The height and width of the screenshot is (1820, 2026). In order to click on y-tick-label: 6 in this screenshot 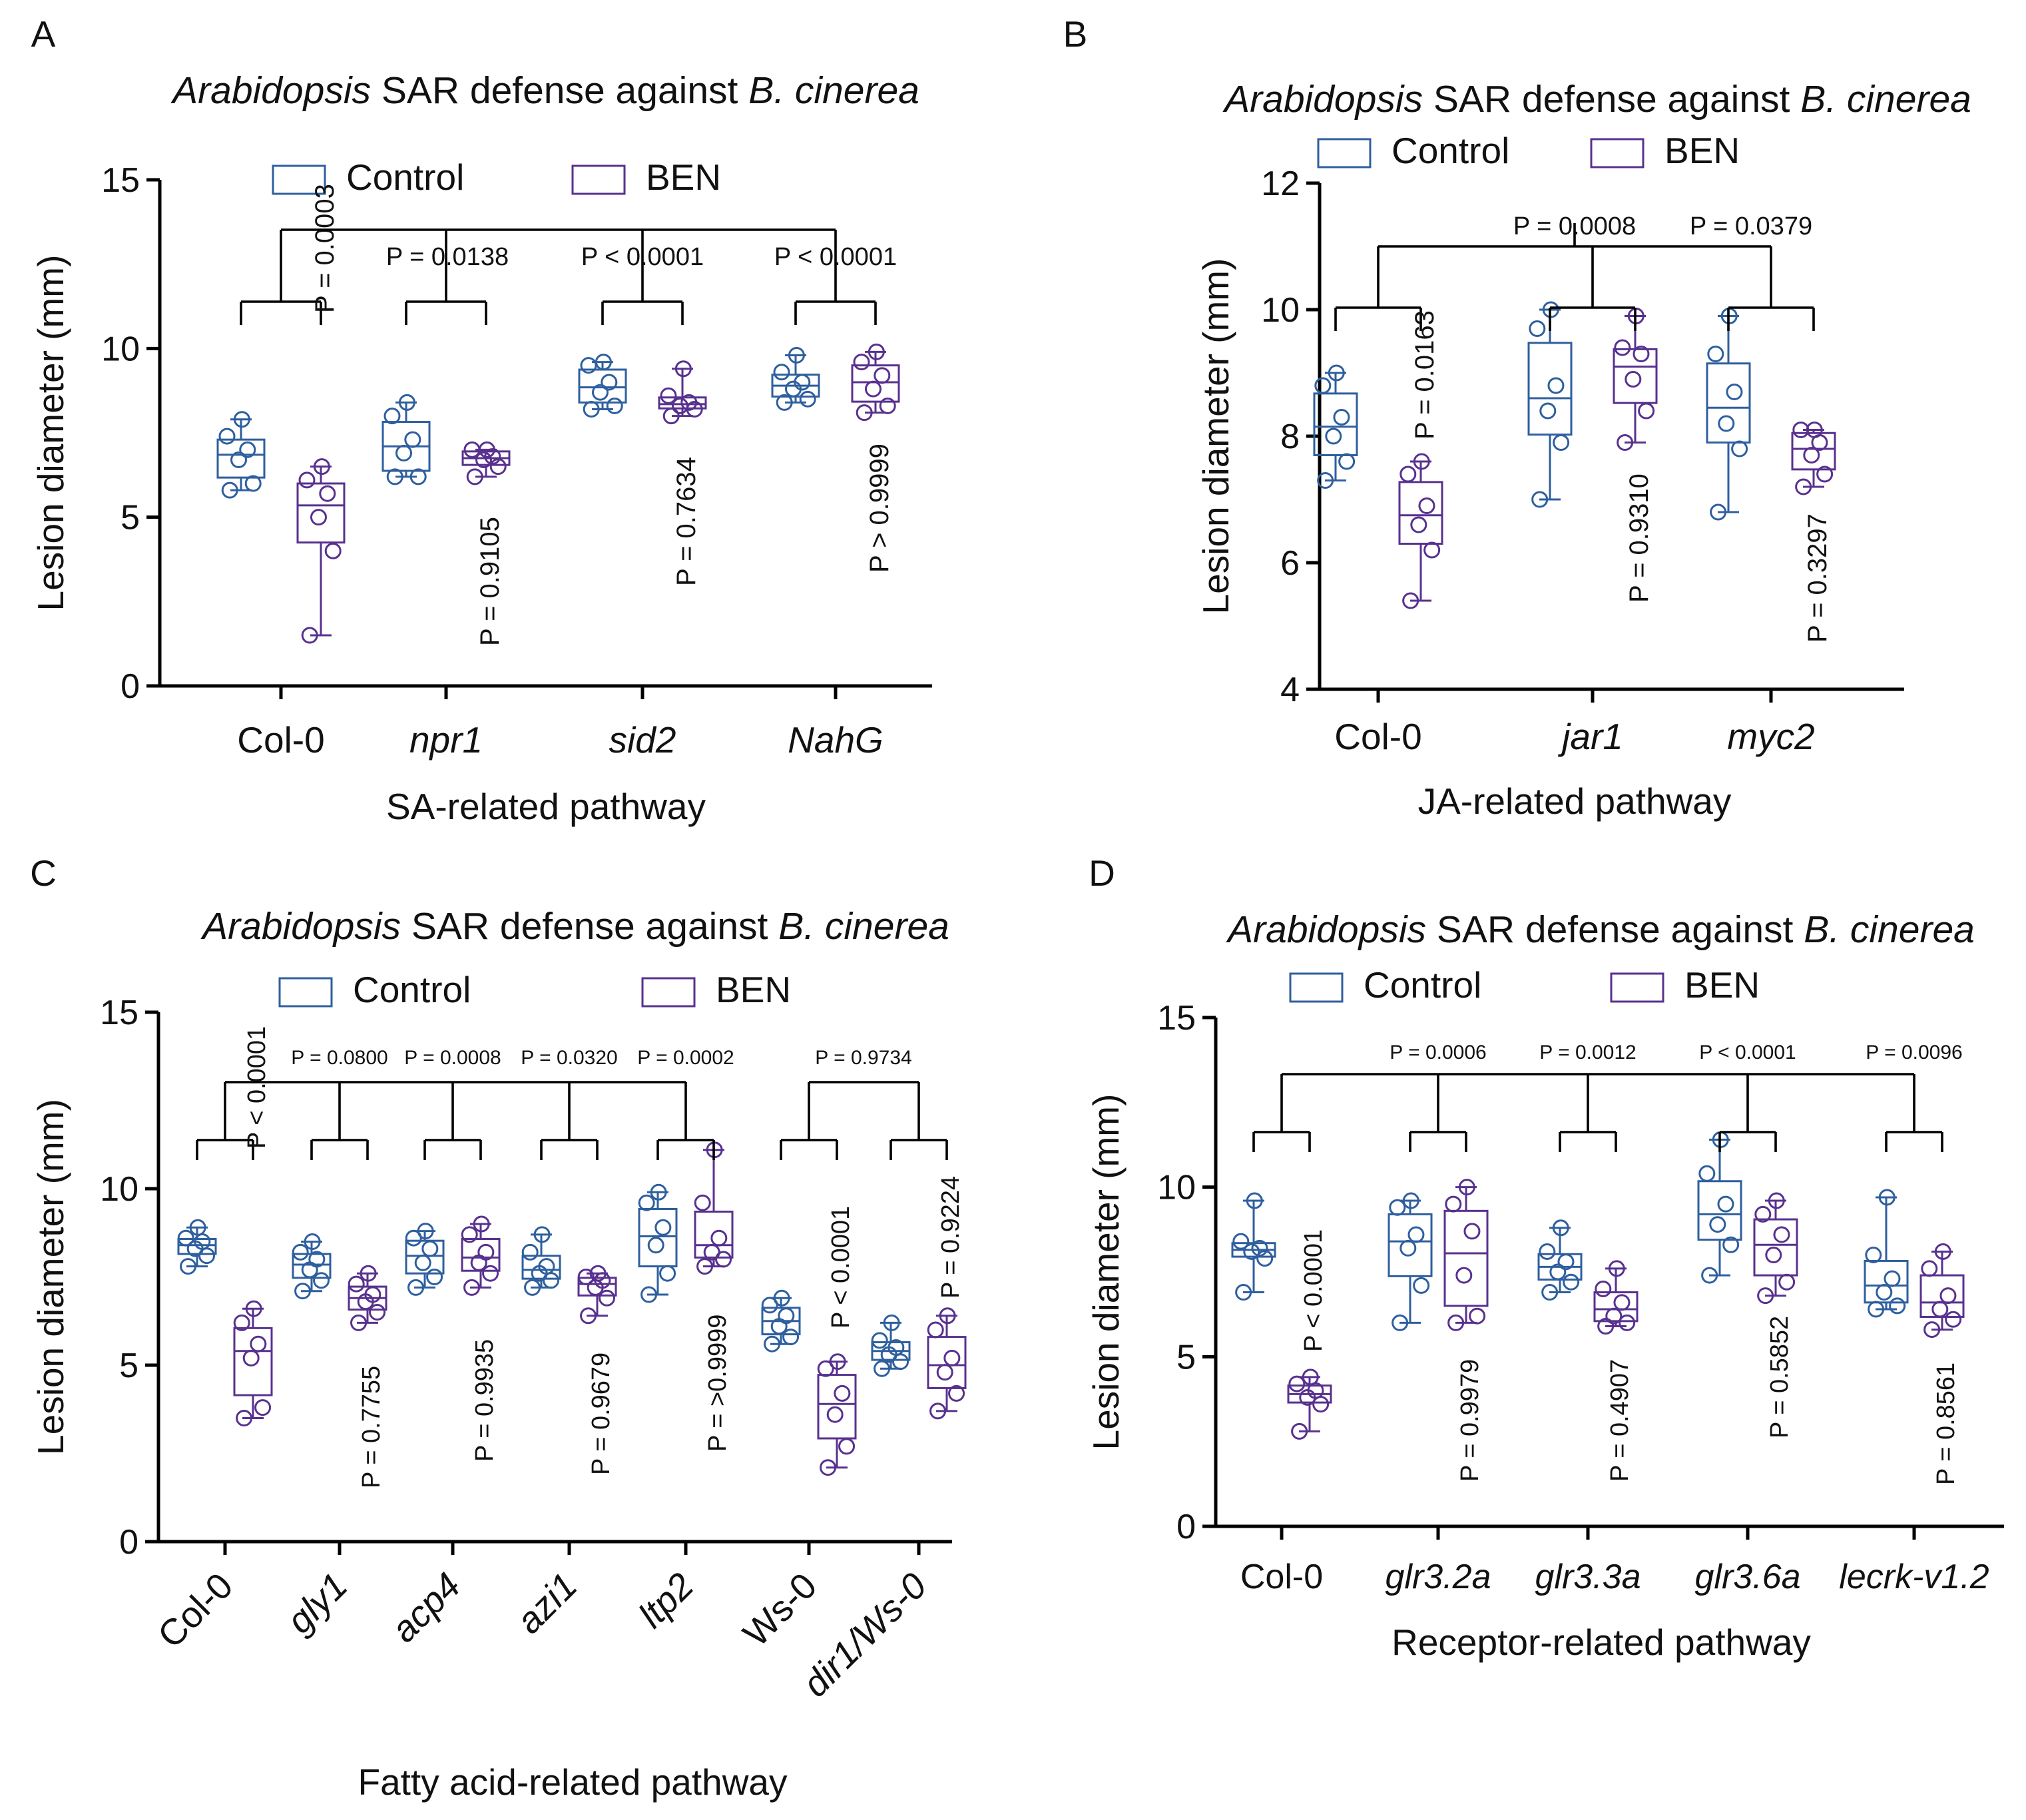, I will do `click(1290, 563)`.